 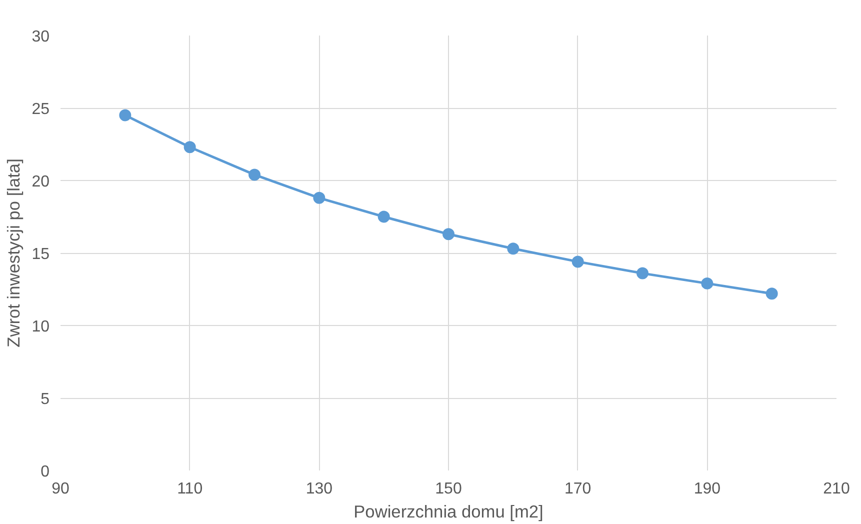 What do you see at coordinates (41, 254) in the screenshot?
I see `y-tick-label: 15` at bounding box center [41, 254].